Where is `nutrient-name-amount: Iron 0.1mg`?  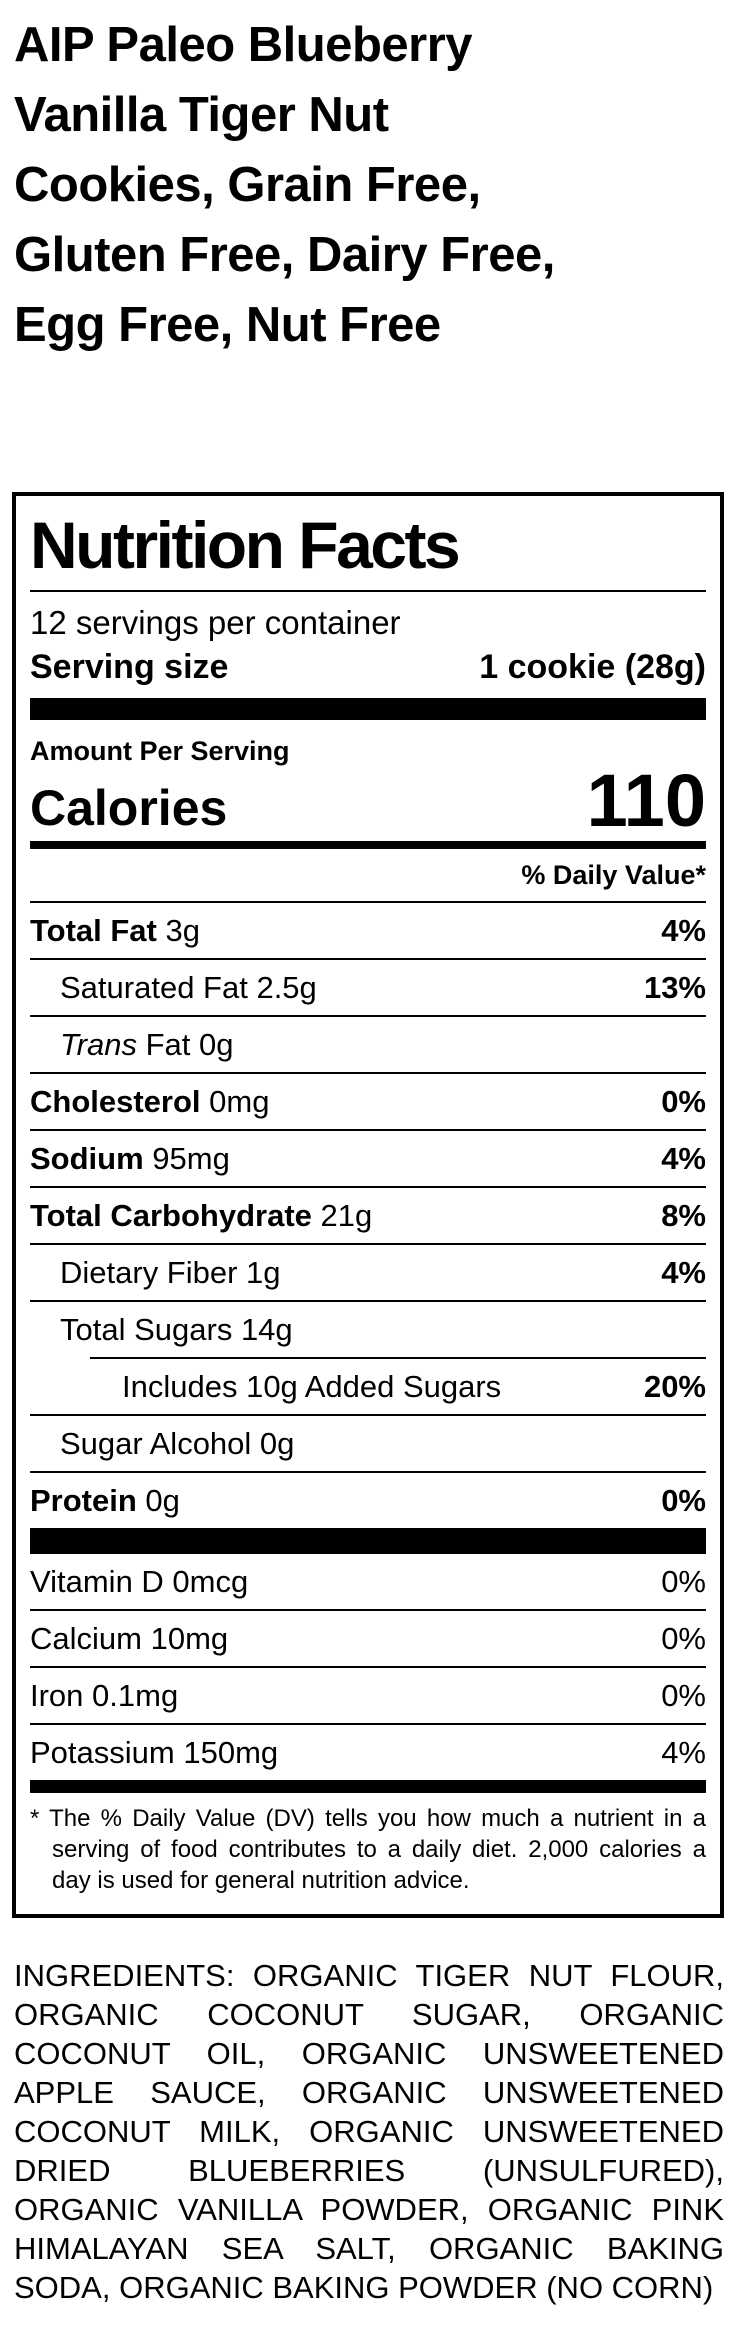
nutrient-name-amount: Iron 0.1mg is located at coordinates (104, 1695).